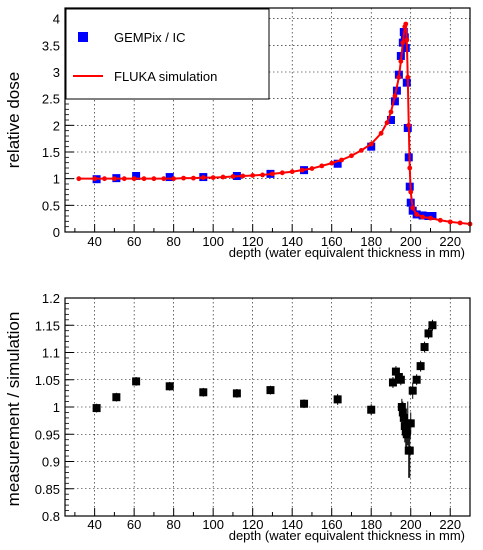  I want to click on legend-box, so click(167, 54).